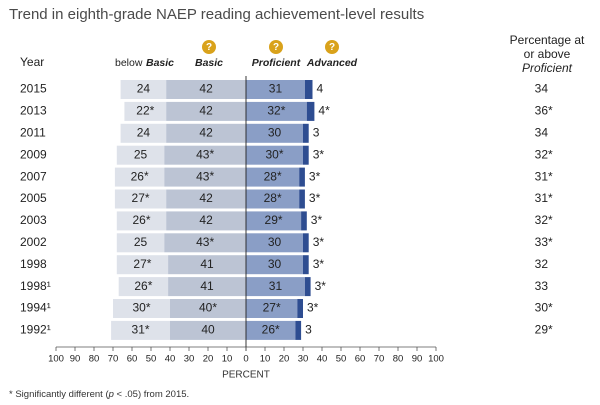 Image resolution: width=600 pixels, height=405 pixels. I want to click on x-axis-label: PERCENT, so click(246, 375).